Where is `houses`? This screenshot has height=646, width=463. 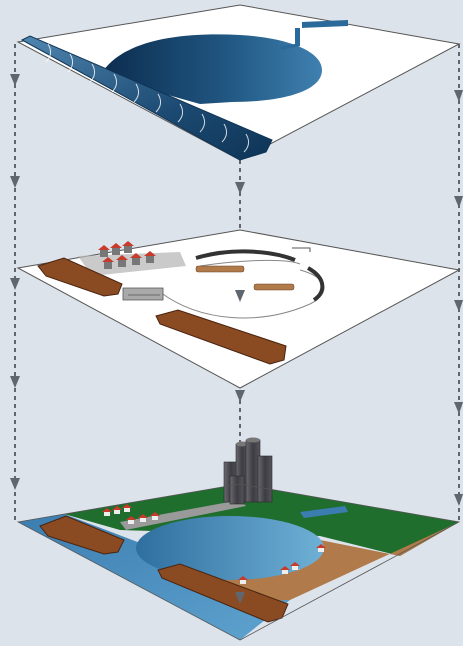 houses is located at coordinates (127, 255).